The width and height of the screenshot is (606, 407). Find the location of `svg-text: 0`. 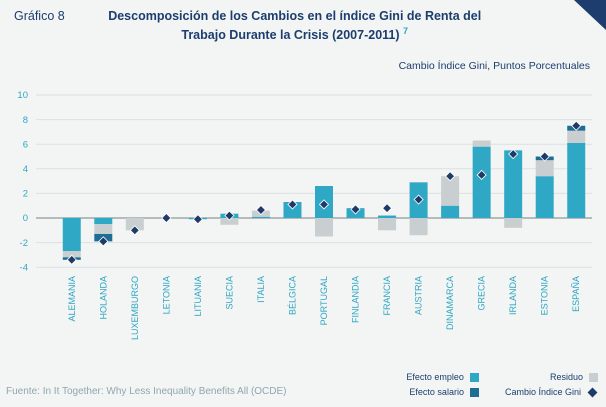

svg-text: 0 is located at coordinates (25, 218).